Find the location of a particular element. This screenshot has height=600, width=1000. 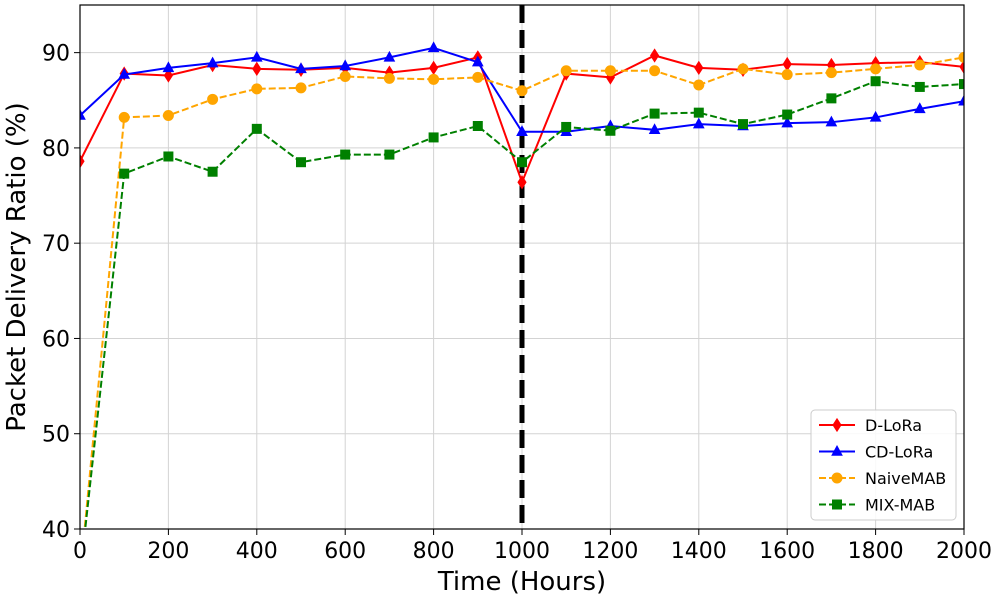

legend: D-LoRa CD-LoRa NaiveMAB MIX-MAB is located at coordinates (883, 465).